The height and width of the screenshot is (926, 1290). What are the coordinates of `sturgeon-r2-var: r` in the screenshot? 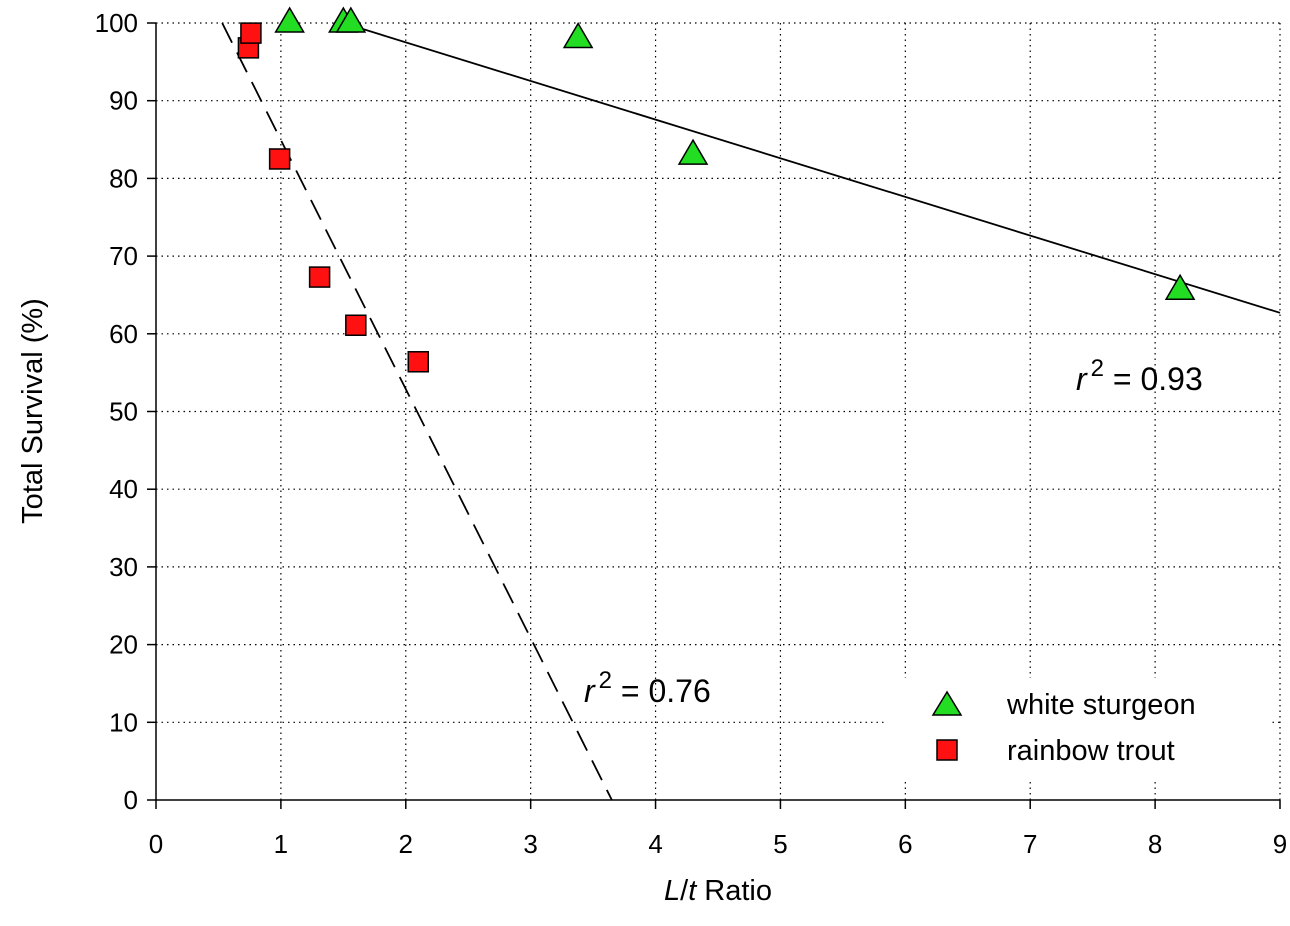 It's located at (1082, 379).